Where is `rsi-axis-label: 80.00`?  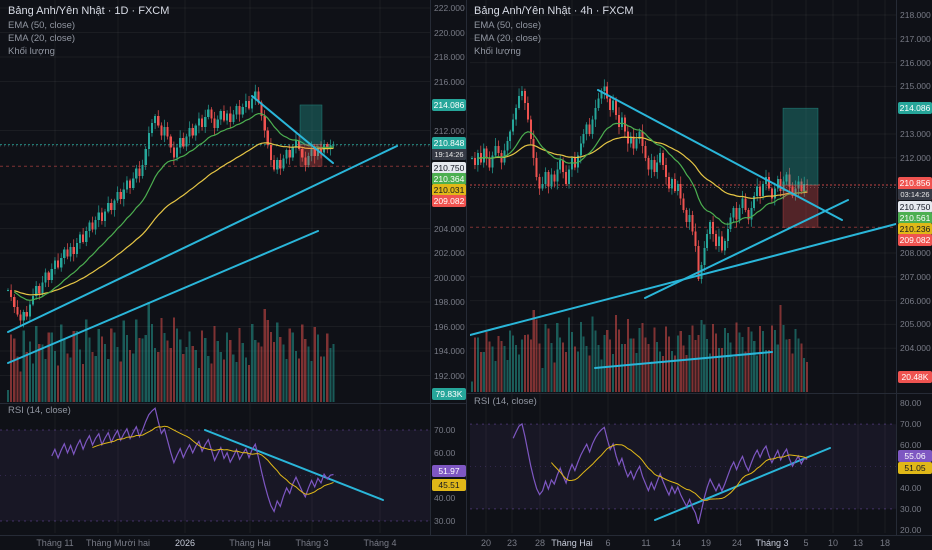
rsi-axis-label: 80.00 is located at coordinates (911, 403).